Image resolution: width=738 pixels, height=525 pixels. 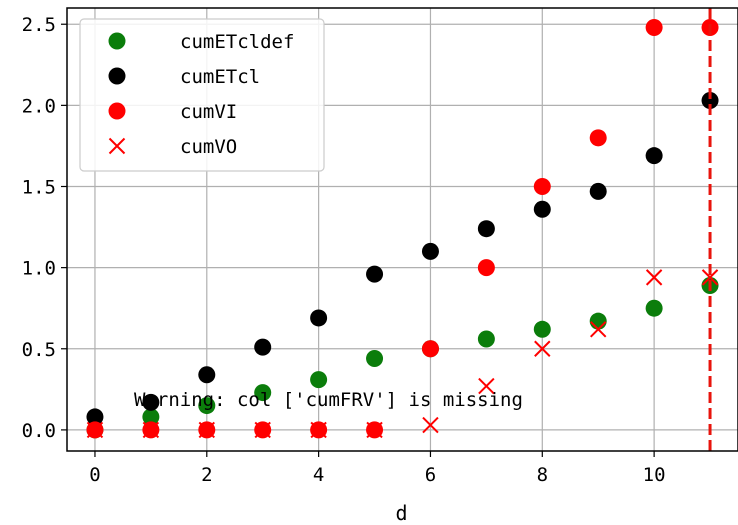 What do you see at coordinates (39, 25) in the screenshot?
I see `y-tick-label: 2.5` at bounding box center [39, 25].